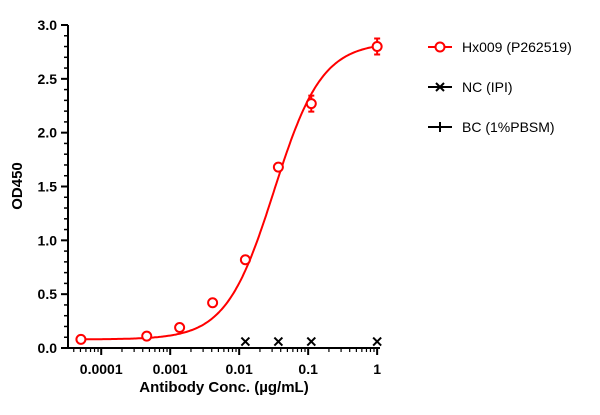  What do you see at coordinates (48, 348) in the screenshot?
I see `y-tick-label: 0.0` at bounding box center [48, 348].